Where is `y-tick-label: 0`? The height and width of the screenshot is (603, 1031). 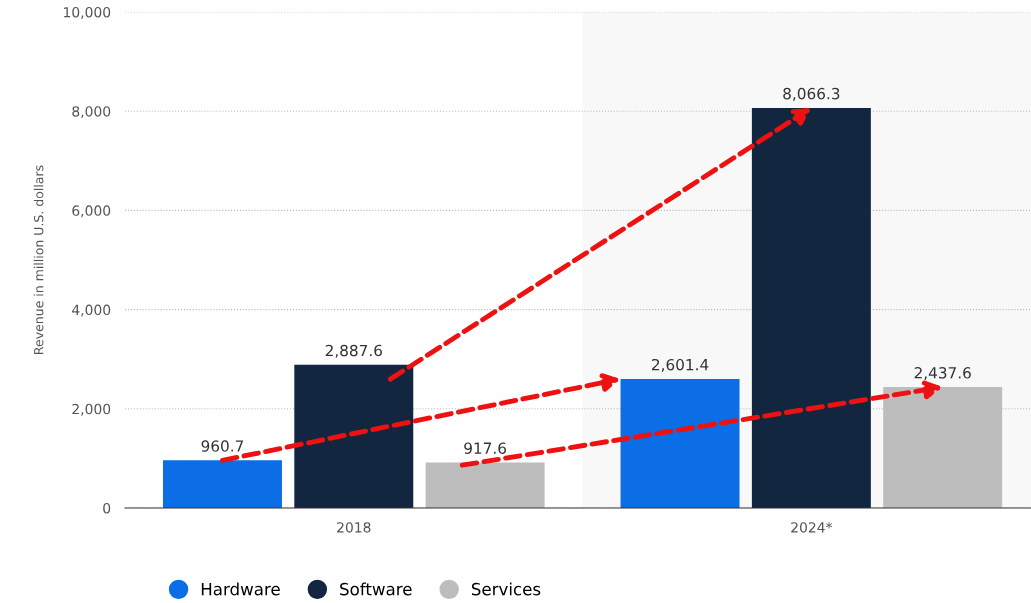 y-tick-label: 0 is located at coordinates (107, 508).